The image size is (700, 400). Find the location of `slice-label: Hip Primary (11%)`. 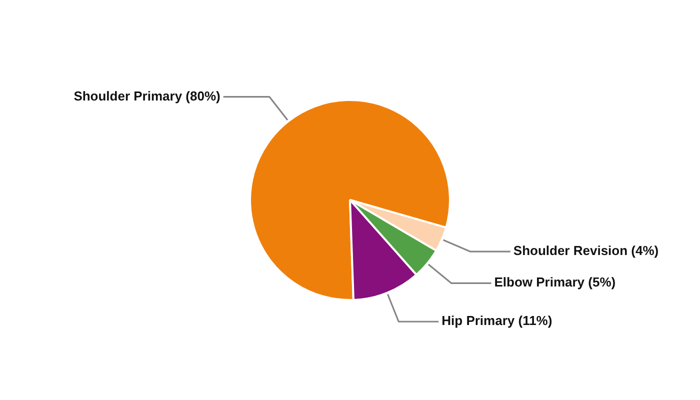

slice-label: Hip Primary (11%) is located at coordinates (497, 320).